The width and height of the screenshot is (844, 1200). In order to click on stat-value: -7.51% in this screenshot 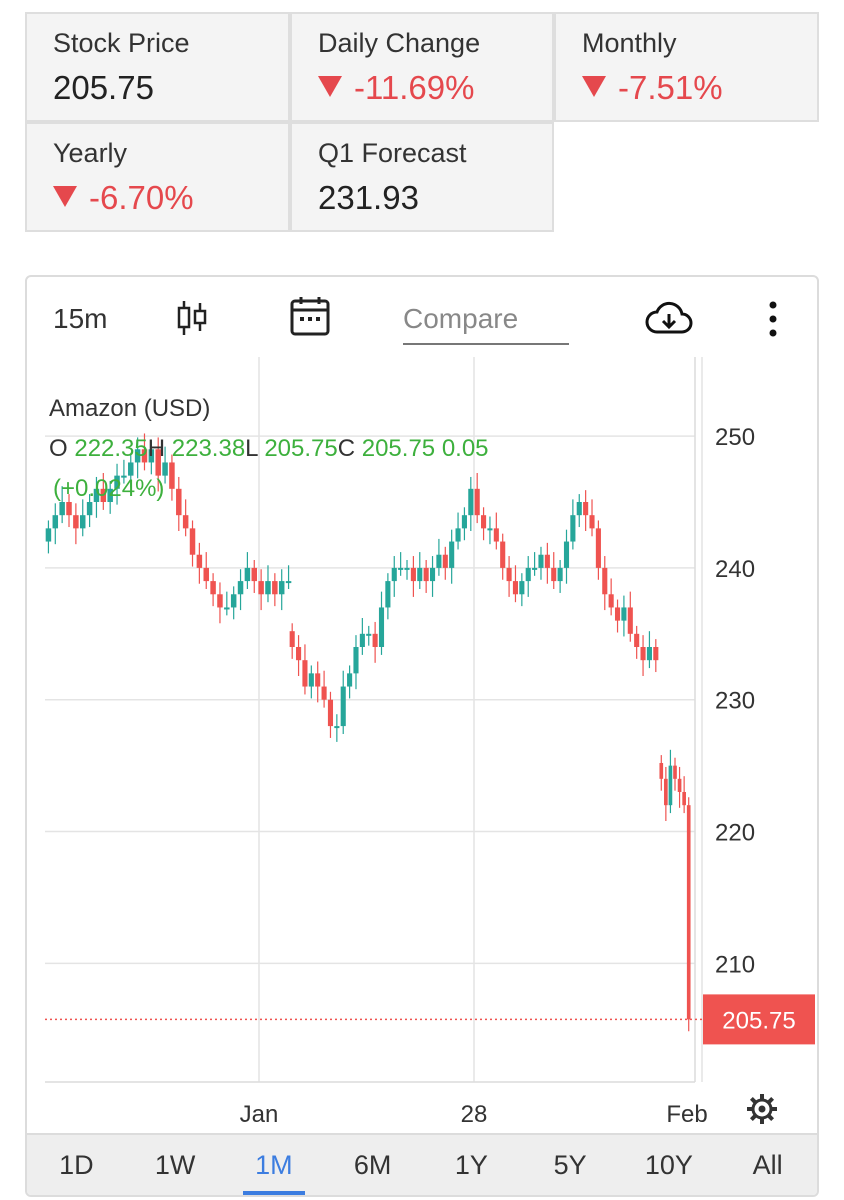, I will do `click(670, 87)`.